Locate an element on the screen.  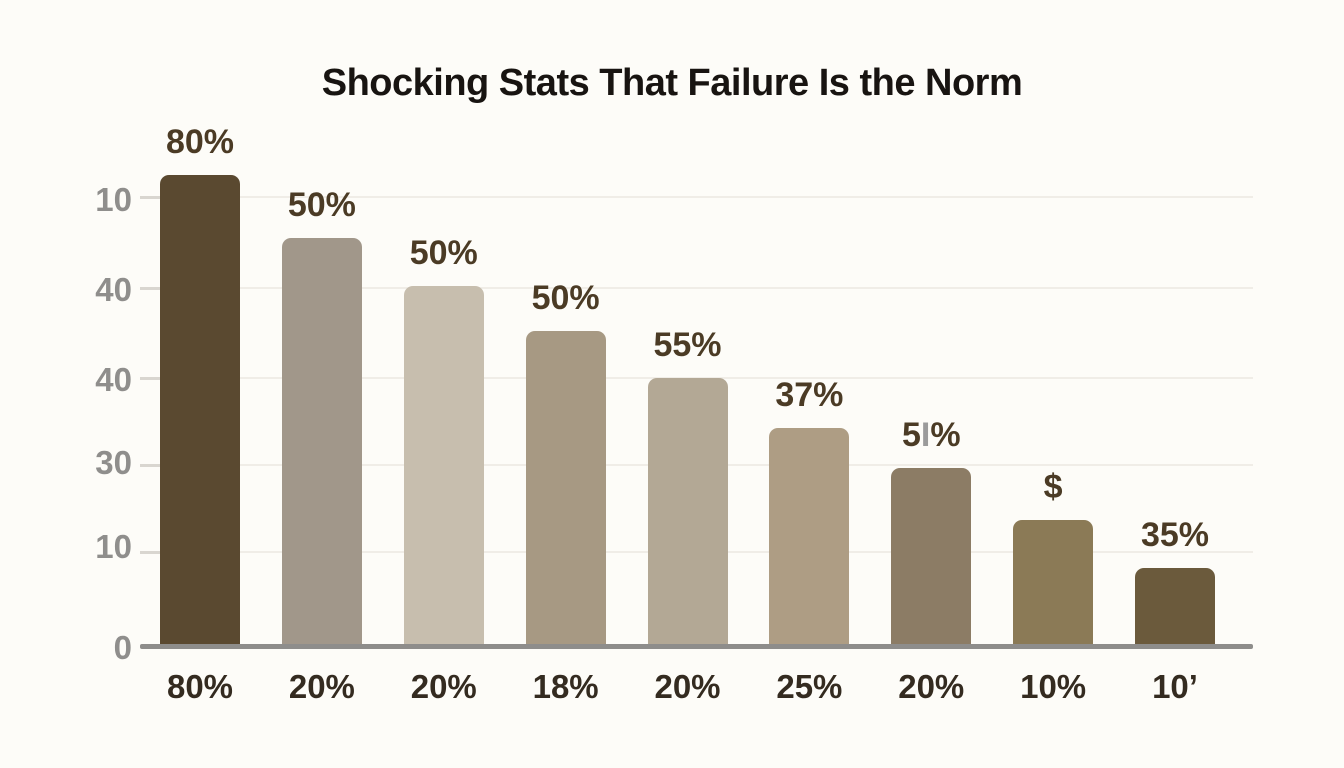
bar-value-label-part: I is located at coordinates (925, 435).